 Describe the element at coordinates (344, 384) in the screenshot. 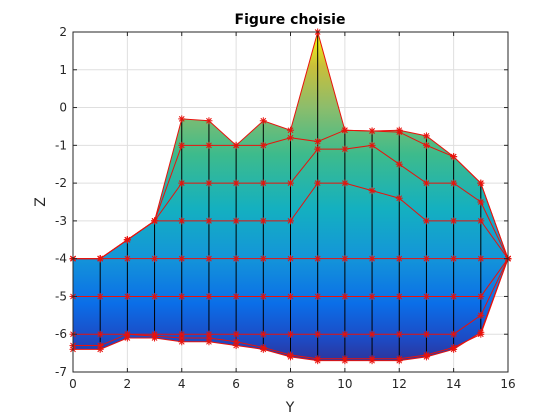

I see `x-tick-label: 10` at that location.